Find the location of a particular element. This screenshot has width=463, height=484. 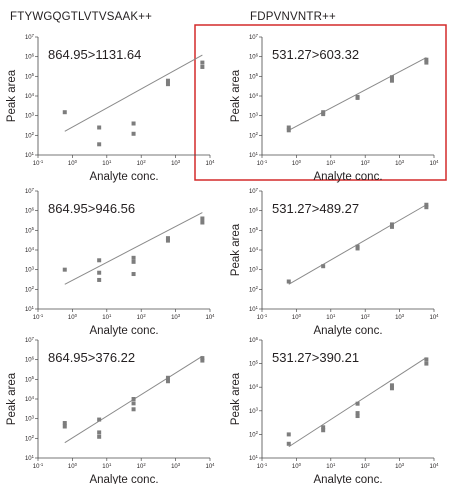

transition-label: 531.27>390.21 is located at coordinates (315, 357).